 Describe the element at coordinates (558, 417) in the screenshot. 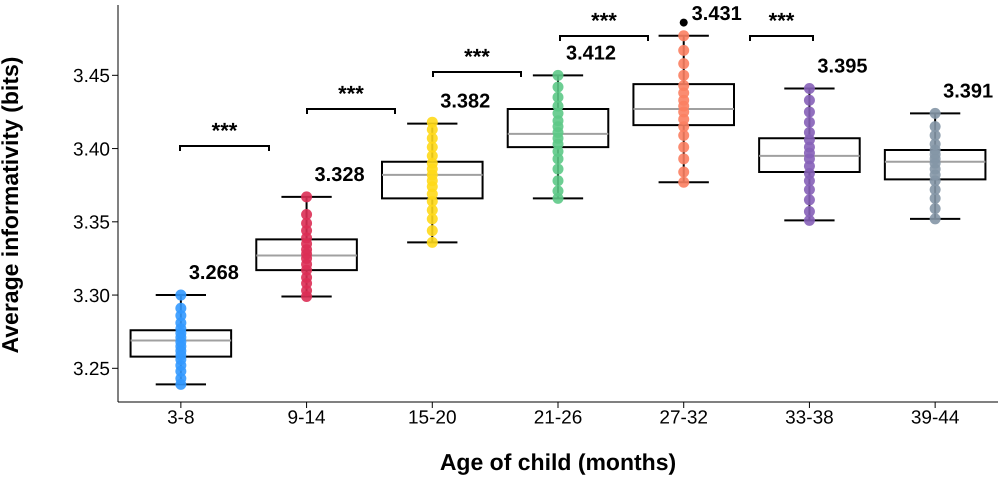

I see `x-tick-label: 21-26` at that location.